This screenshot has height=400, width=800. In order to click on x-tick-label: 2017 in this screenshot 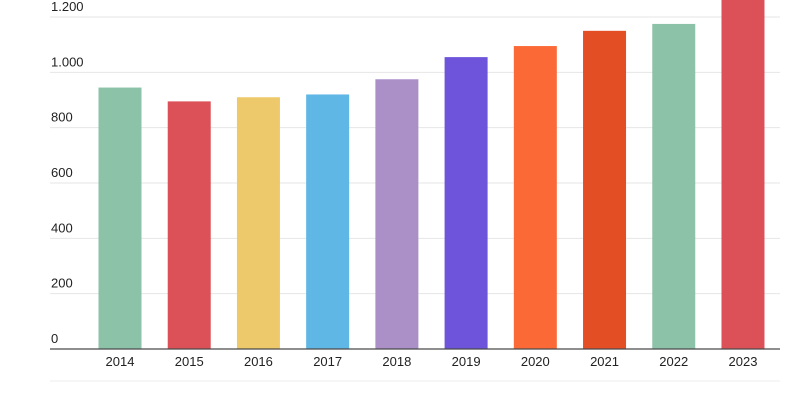, I will do `click(327, 361)`.